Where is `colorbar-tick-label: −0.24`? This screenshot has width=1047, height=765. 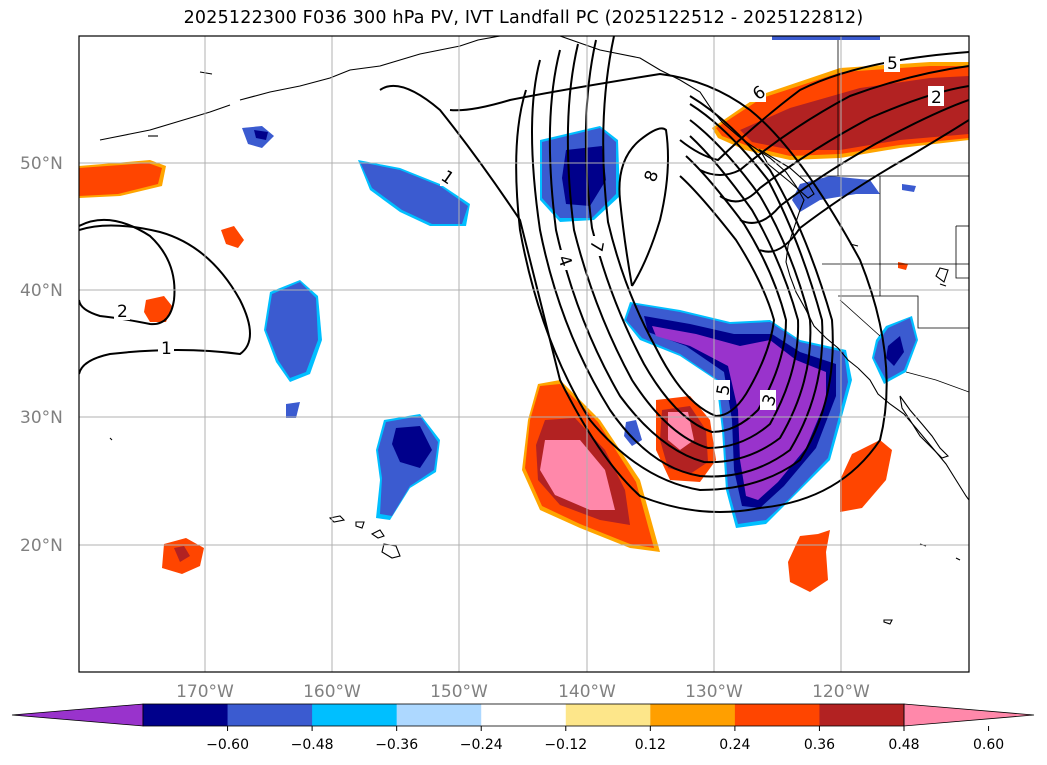
colorbar-tick-label: −0.24 is located at coordinates (481, 745).